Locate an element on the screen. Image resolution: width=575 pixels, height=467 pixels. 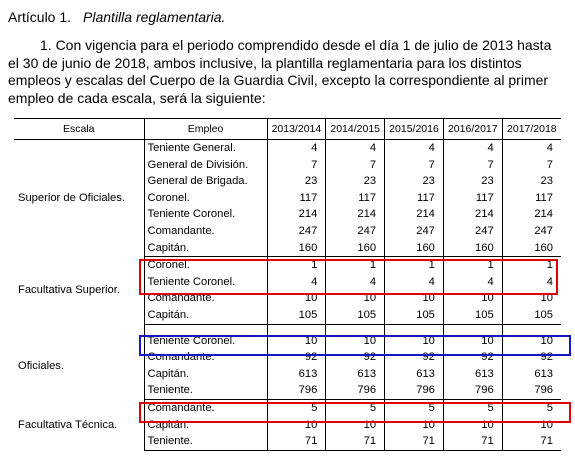
empleo-cell: General de Brigada. is located at coordinates (205, 181).